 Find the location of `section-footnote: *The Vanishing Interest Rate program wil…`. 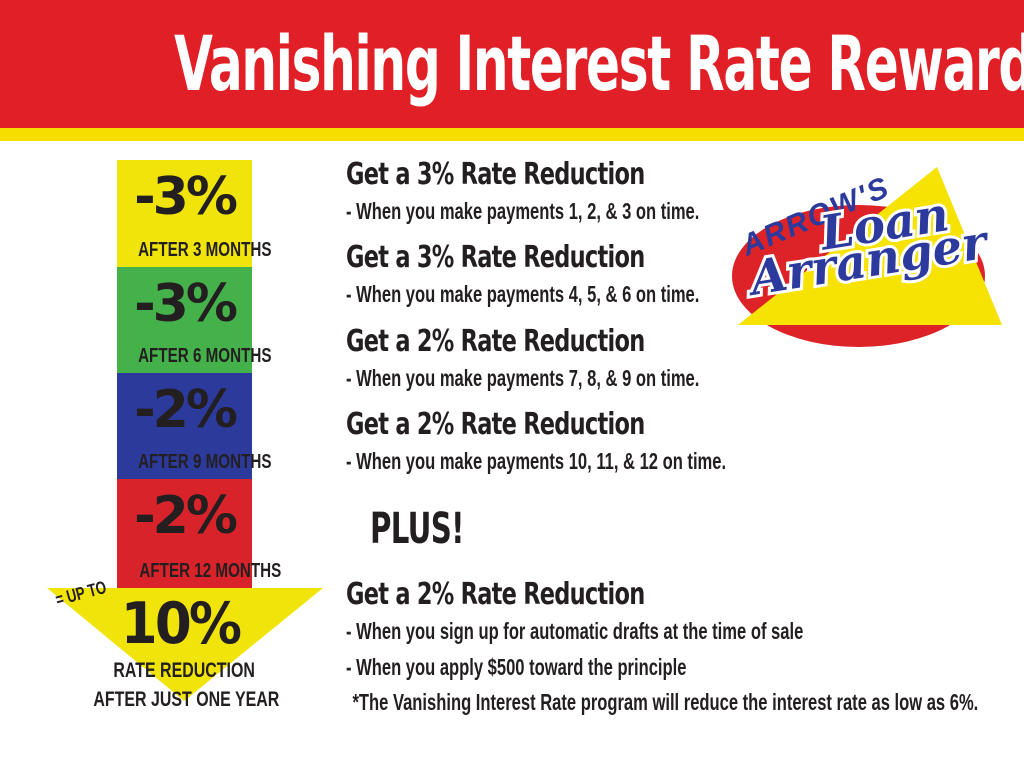

section-footnote: *The Vanishing Interest Rate program wil… is located at coordinates (665, 702).